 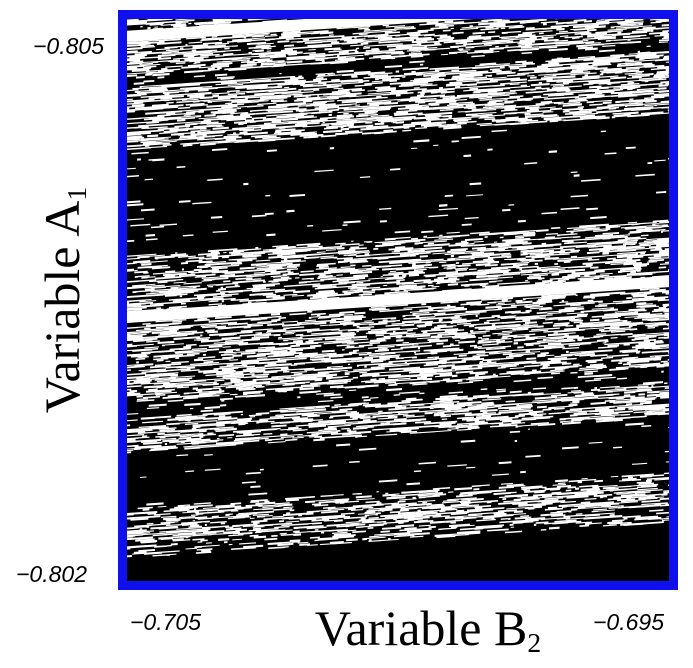 What do you see at coordinates (421, 628) in the screenshot?
I see `x-axis-label-text: Variable B` at bounding box center [421, 628].